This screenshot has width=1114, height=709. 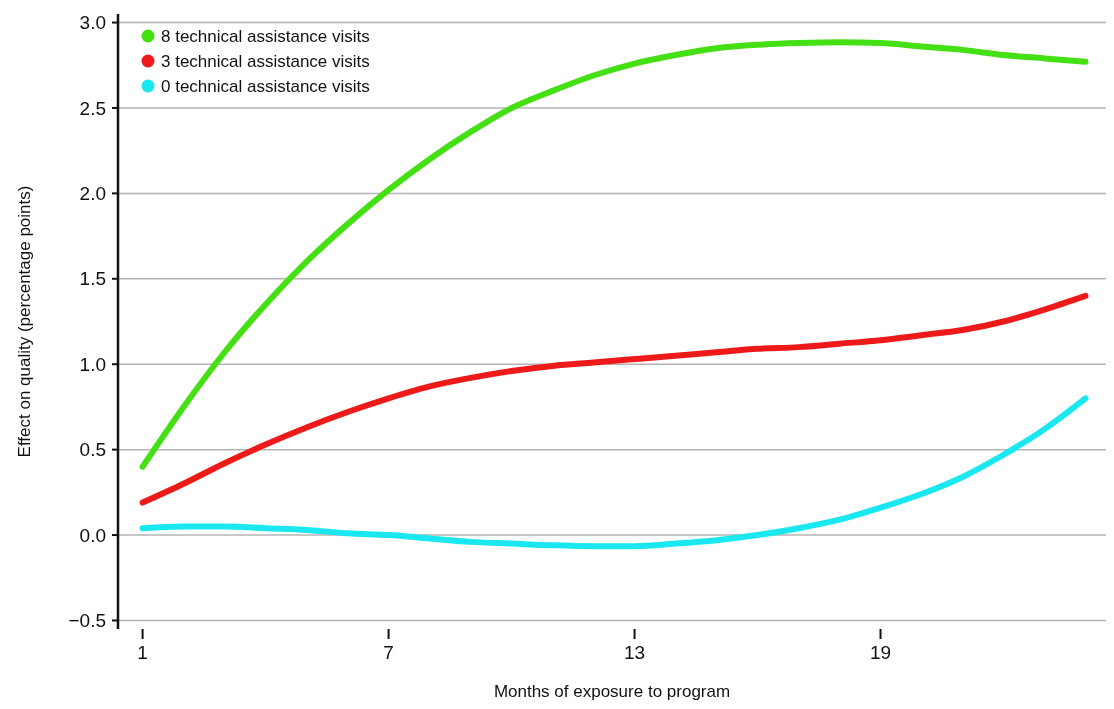 I want to click on y-tick-label: 0.5, so click(x=92, y=450).